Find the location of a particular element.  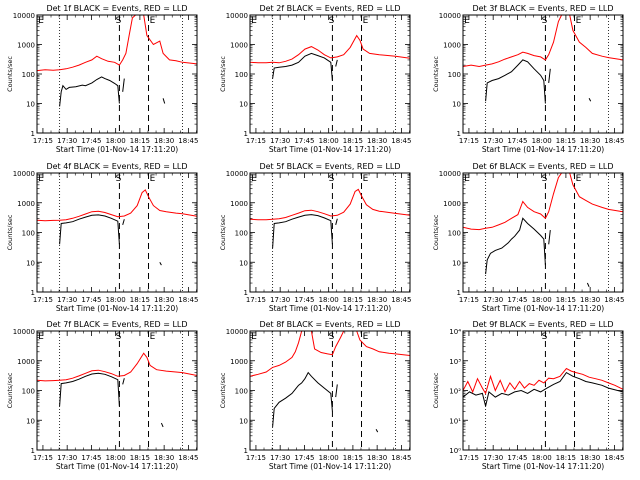

x-tick-label: 17:30 is located at coordinates (493, 458).